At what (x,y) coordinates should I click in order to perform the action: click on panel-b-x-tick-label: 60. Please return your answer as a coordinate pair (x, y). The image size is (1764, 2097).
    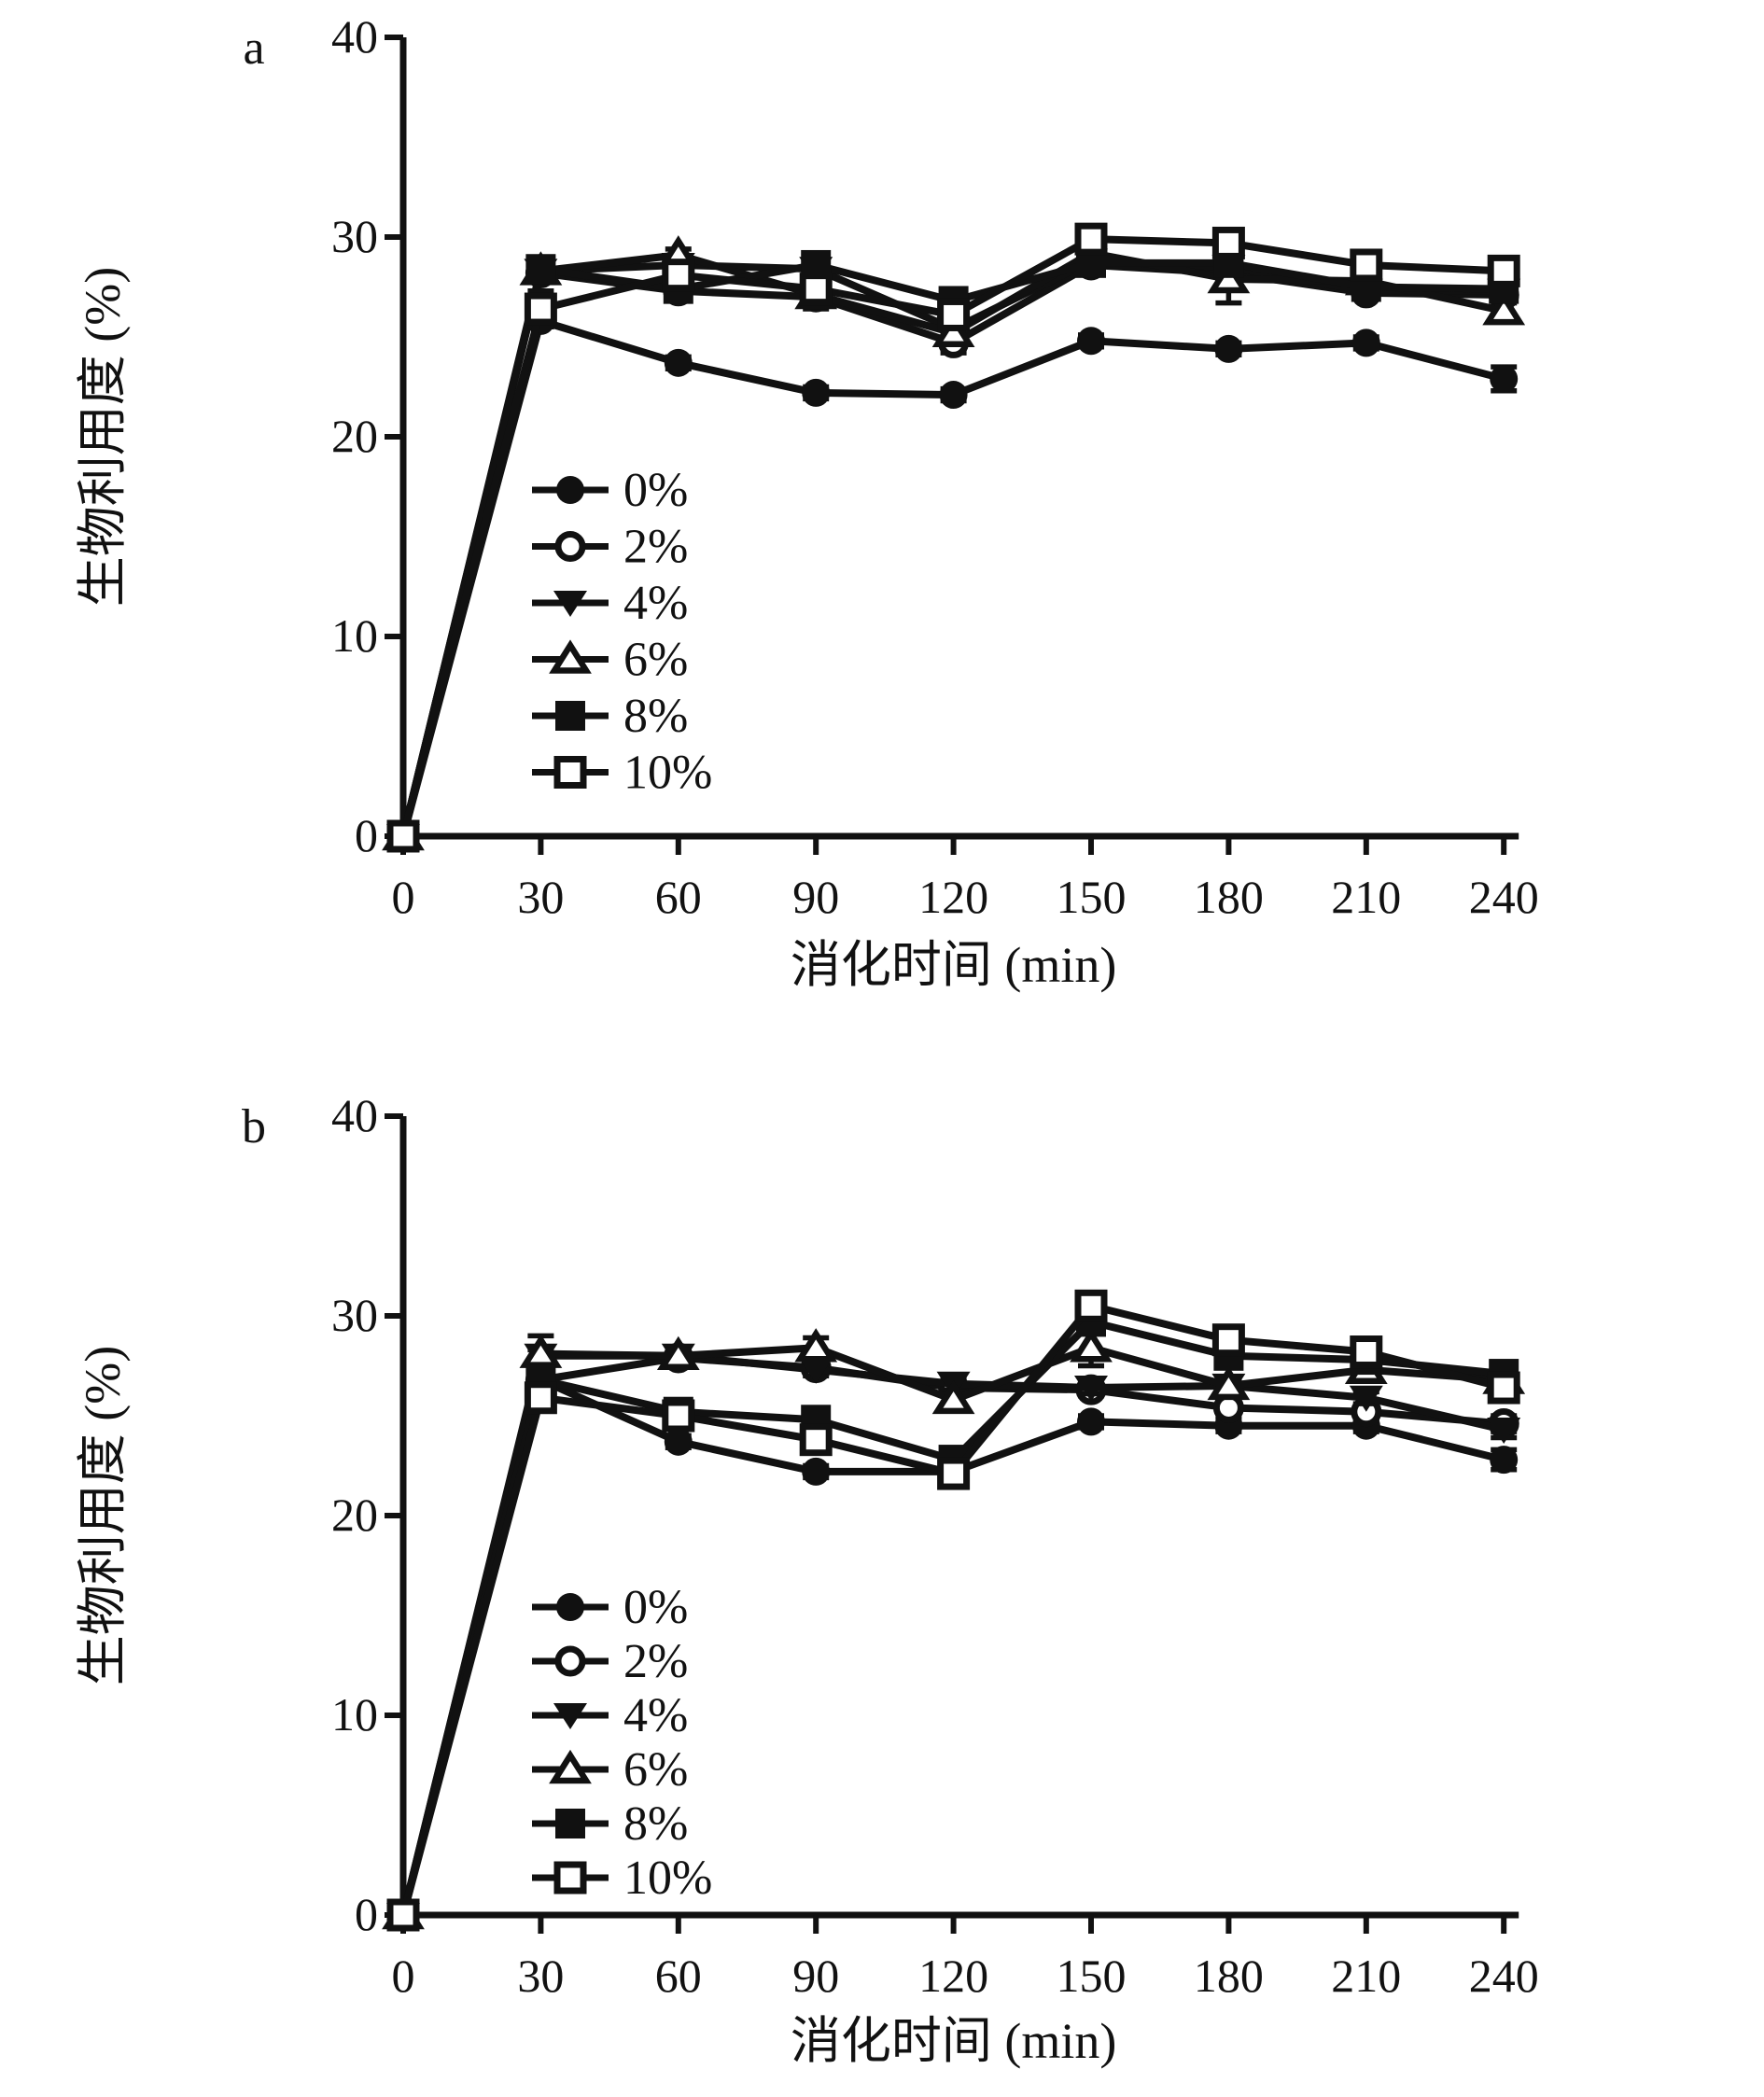
    Looking at the image, I should click on (678, 1976).